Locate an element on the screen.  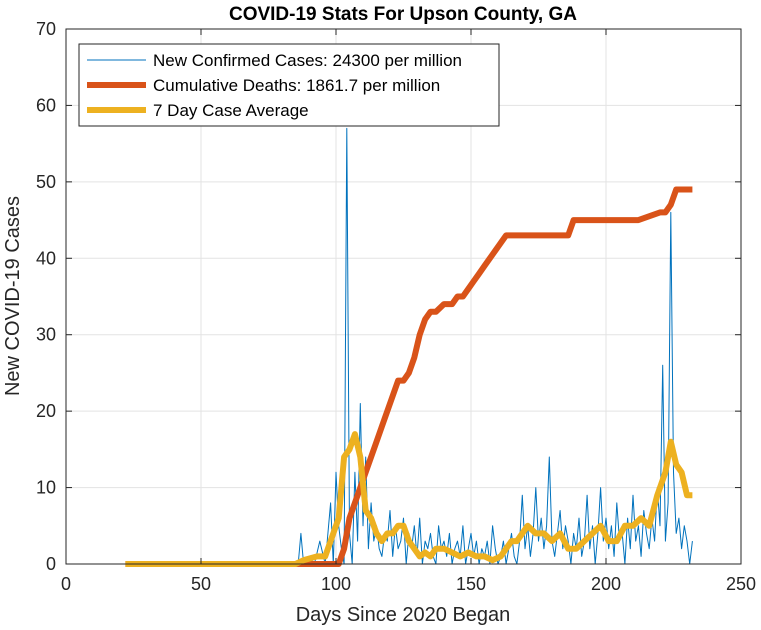
legend-box is located at coordinates (289, 85).